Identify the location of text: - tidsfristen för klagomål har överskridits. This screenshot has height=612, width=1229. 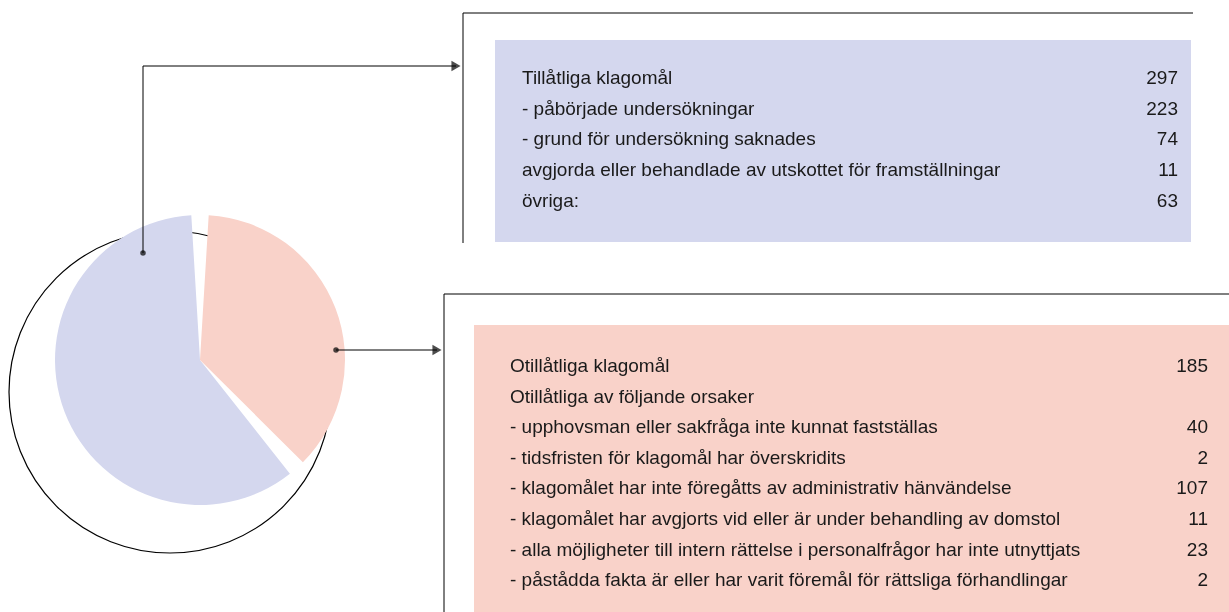
(678, 457).